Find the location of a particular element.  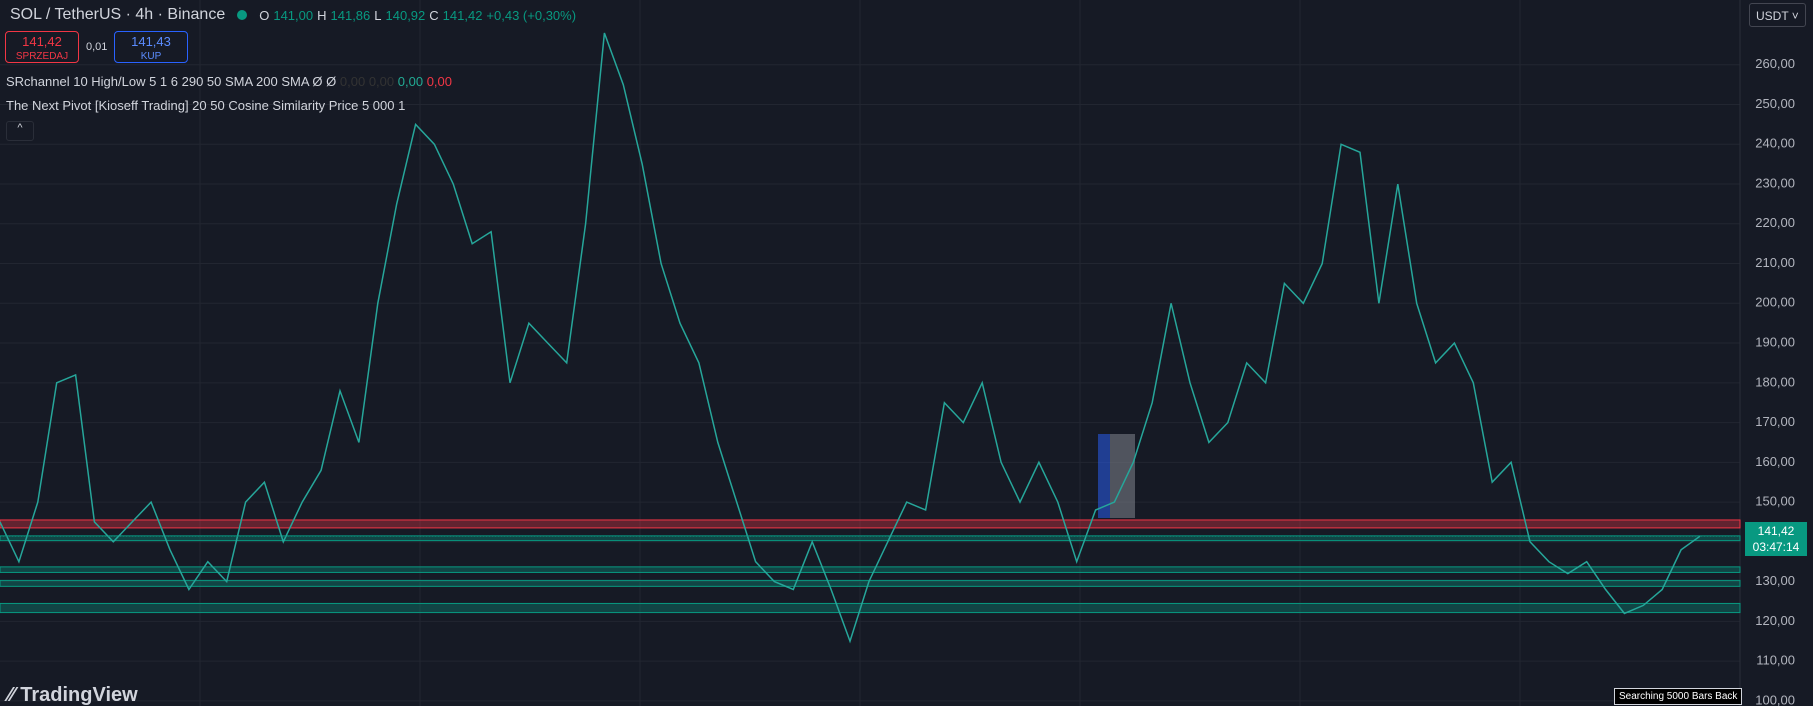

sell-label: SPRZEDAJ is located at coordinates (42, 56).